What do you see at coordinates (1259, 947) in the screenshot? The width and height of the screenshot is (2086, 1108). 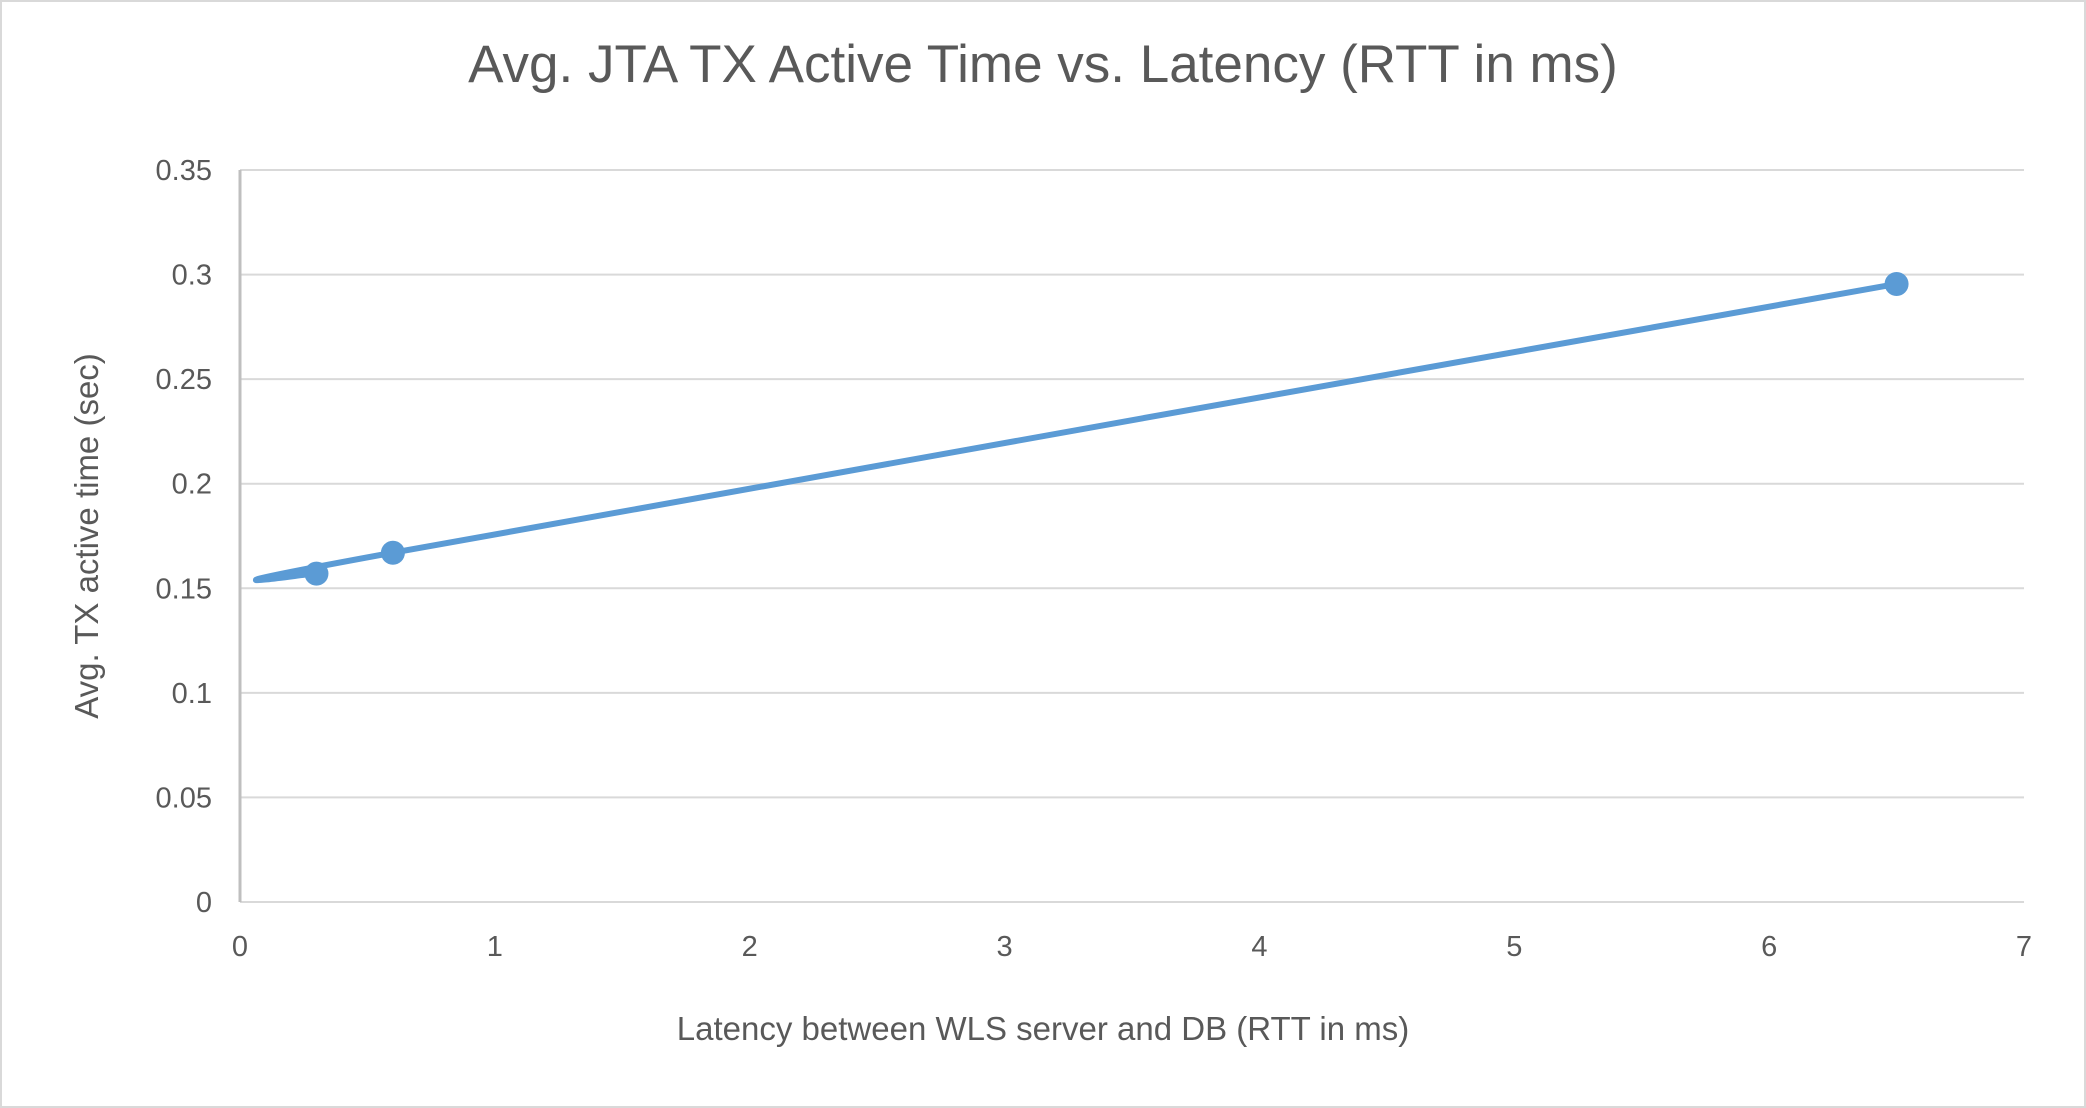 I see `x-tick-label: 4` at bounding box center [1259, 947].